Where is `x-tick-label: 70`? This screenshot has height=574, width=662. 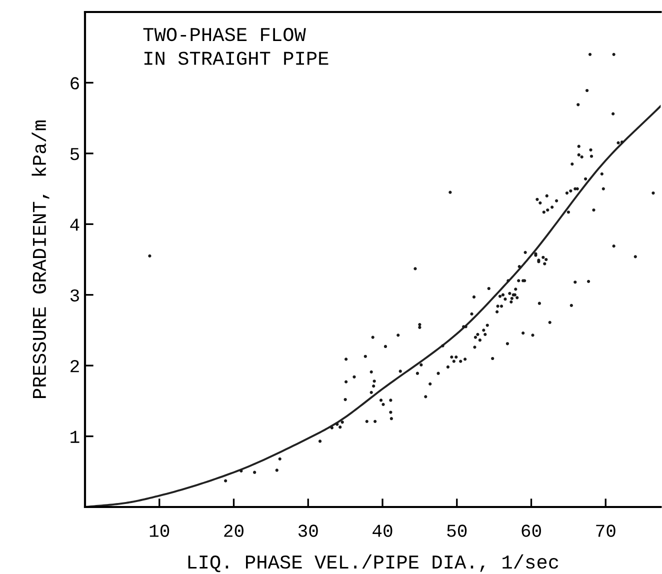 x-tick-label: 70 is located at coordinates (606, 530).